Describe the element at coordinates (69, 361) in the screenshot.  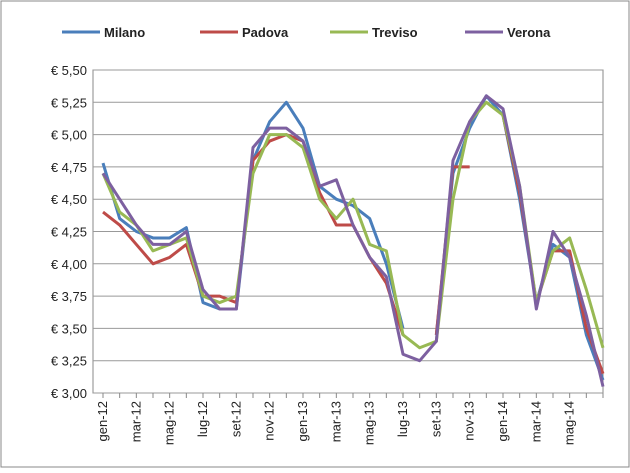
I see `y-tick-label: € 3,25` at that location.